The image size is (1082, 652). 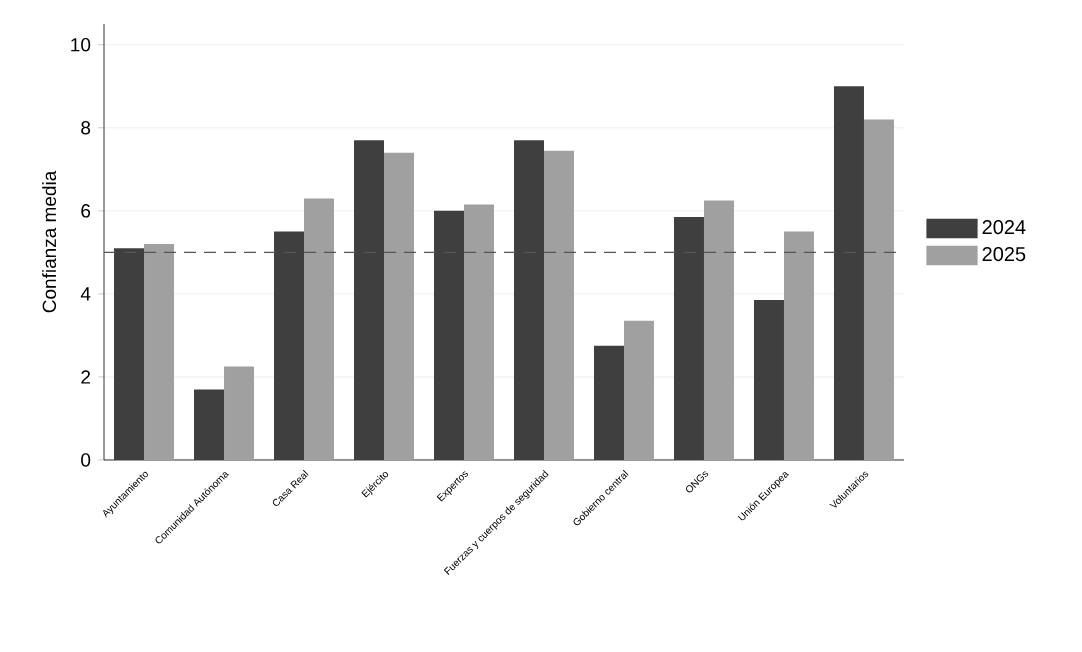 I want to click on y-tick-label: 0, so click(x=86, y=460).